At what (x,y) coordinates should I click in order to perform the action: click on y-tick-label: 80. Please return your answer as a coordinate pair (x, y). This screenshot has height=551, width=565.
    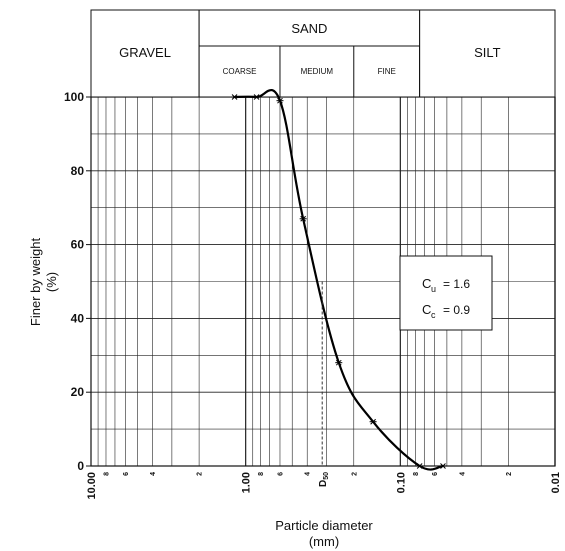
    Looking at the image, I should click on (78, 171).